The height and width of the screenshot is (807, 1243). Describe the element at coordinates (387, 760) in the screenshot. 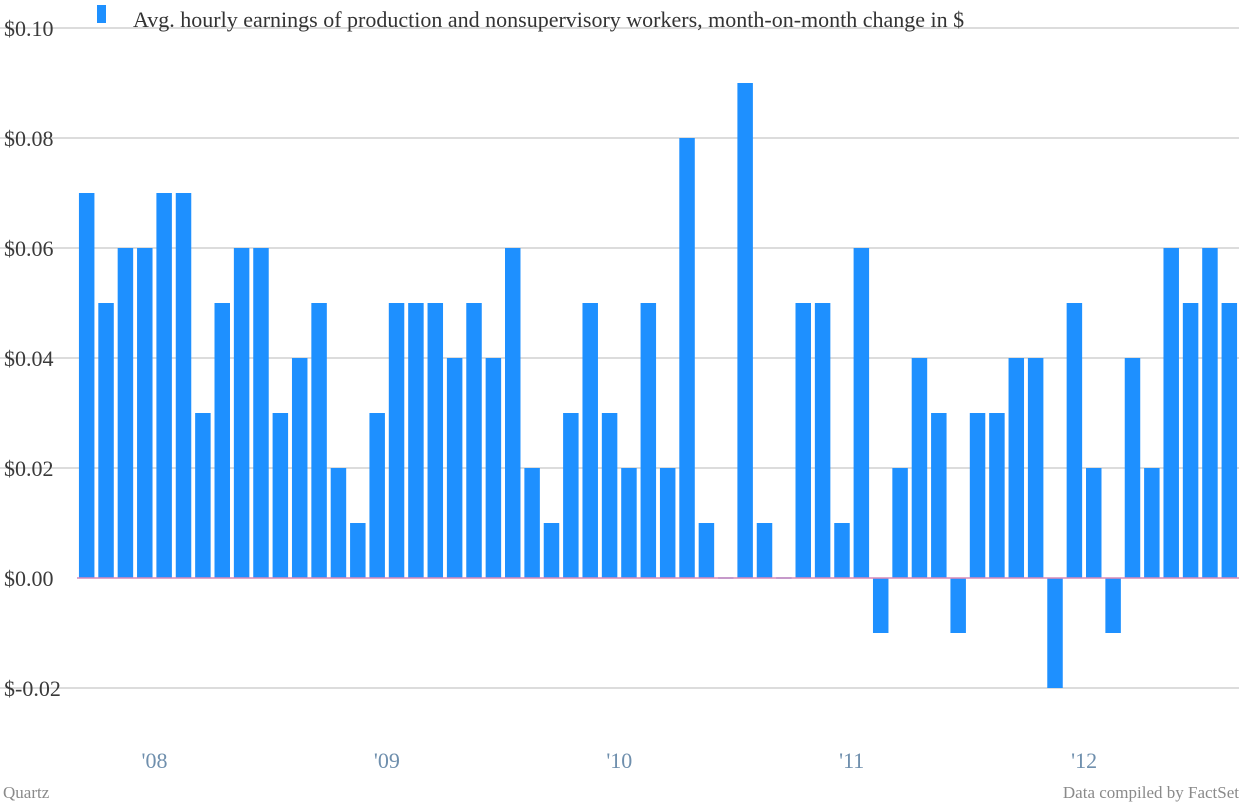

I see `x-tick-label: '09` at that location.